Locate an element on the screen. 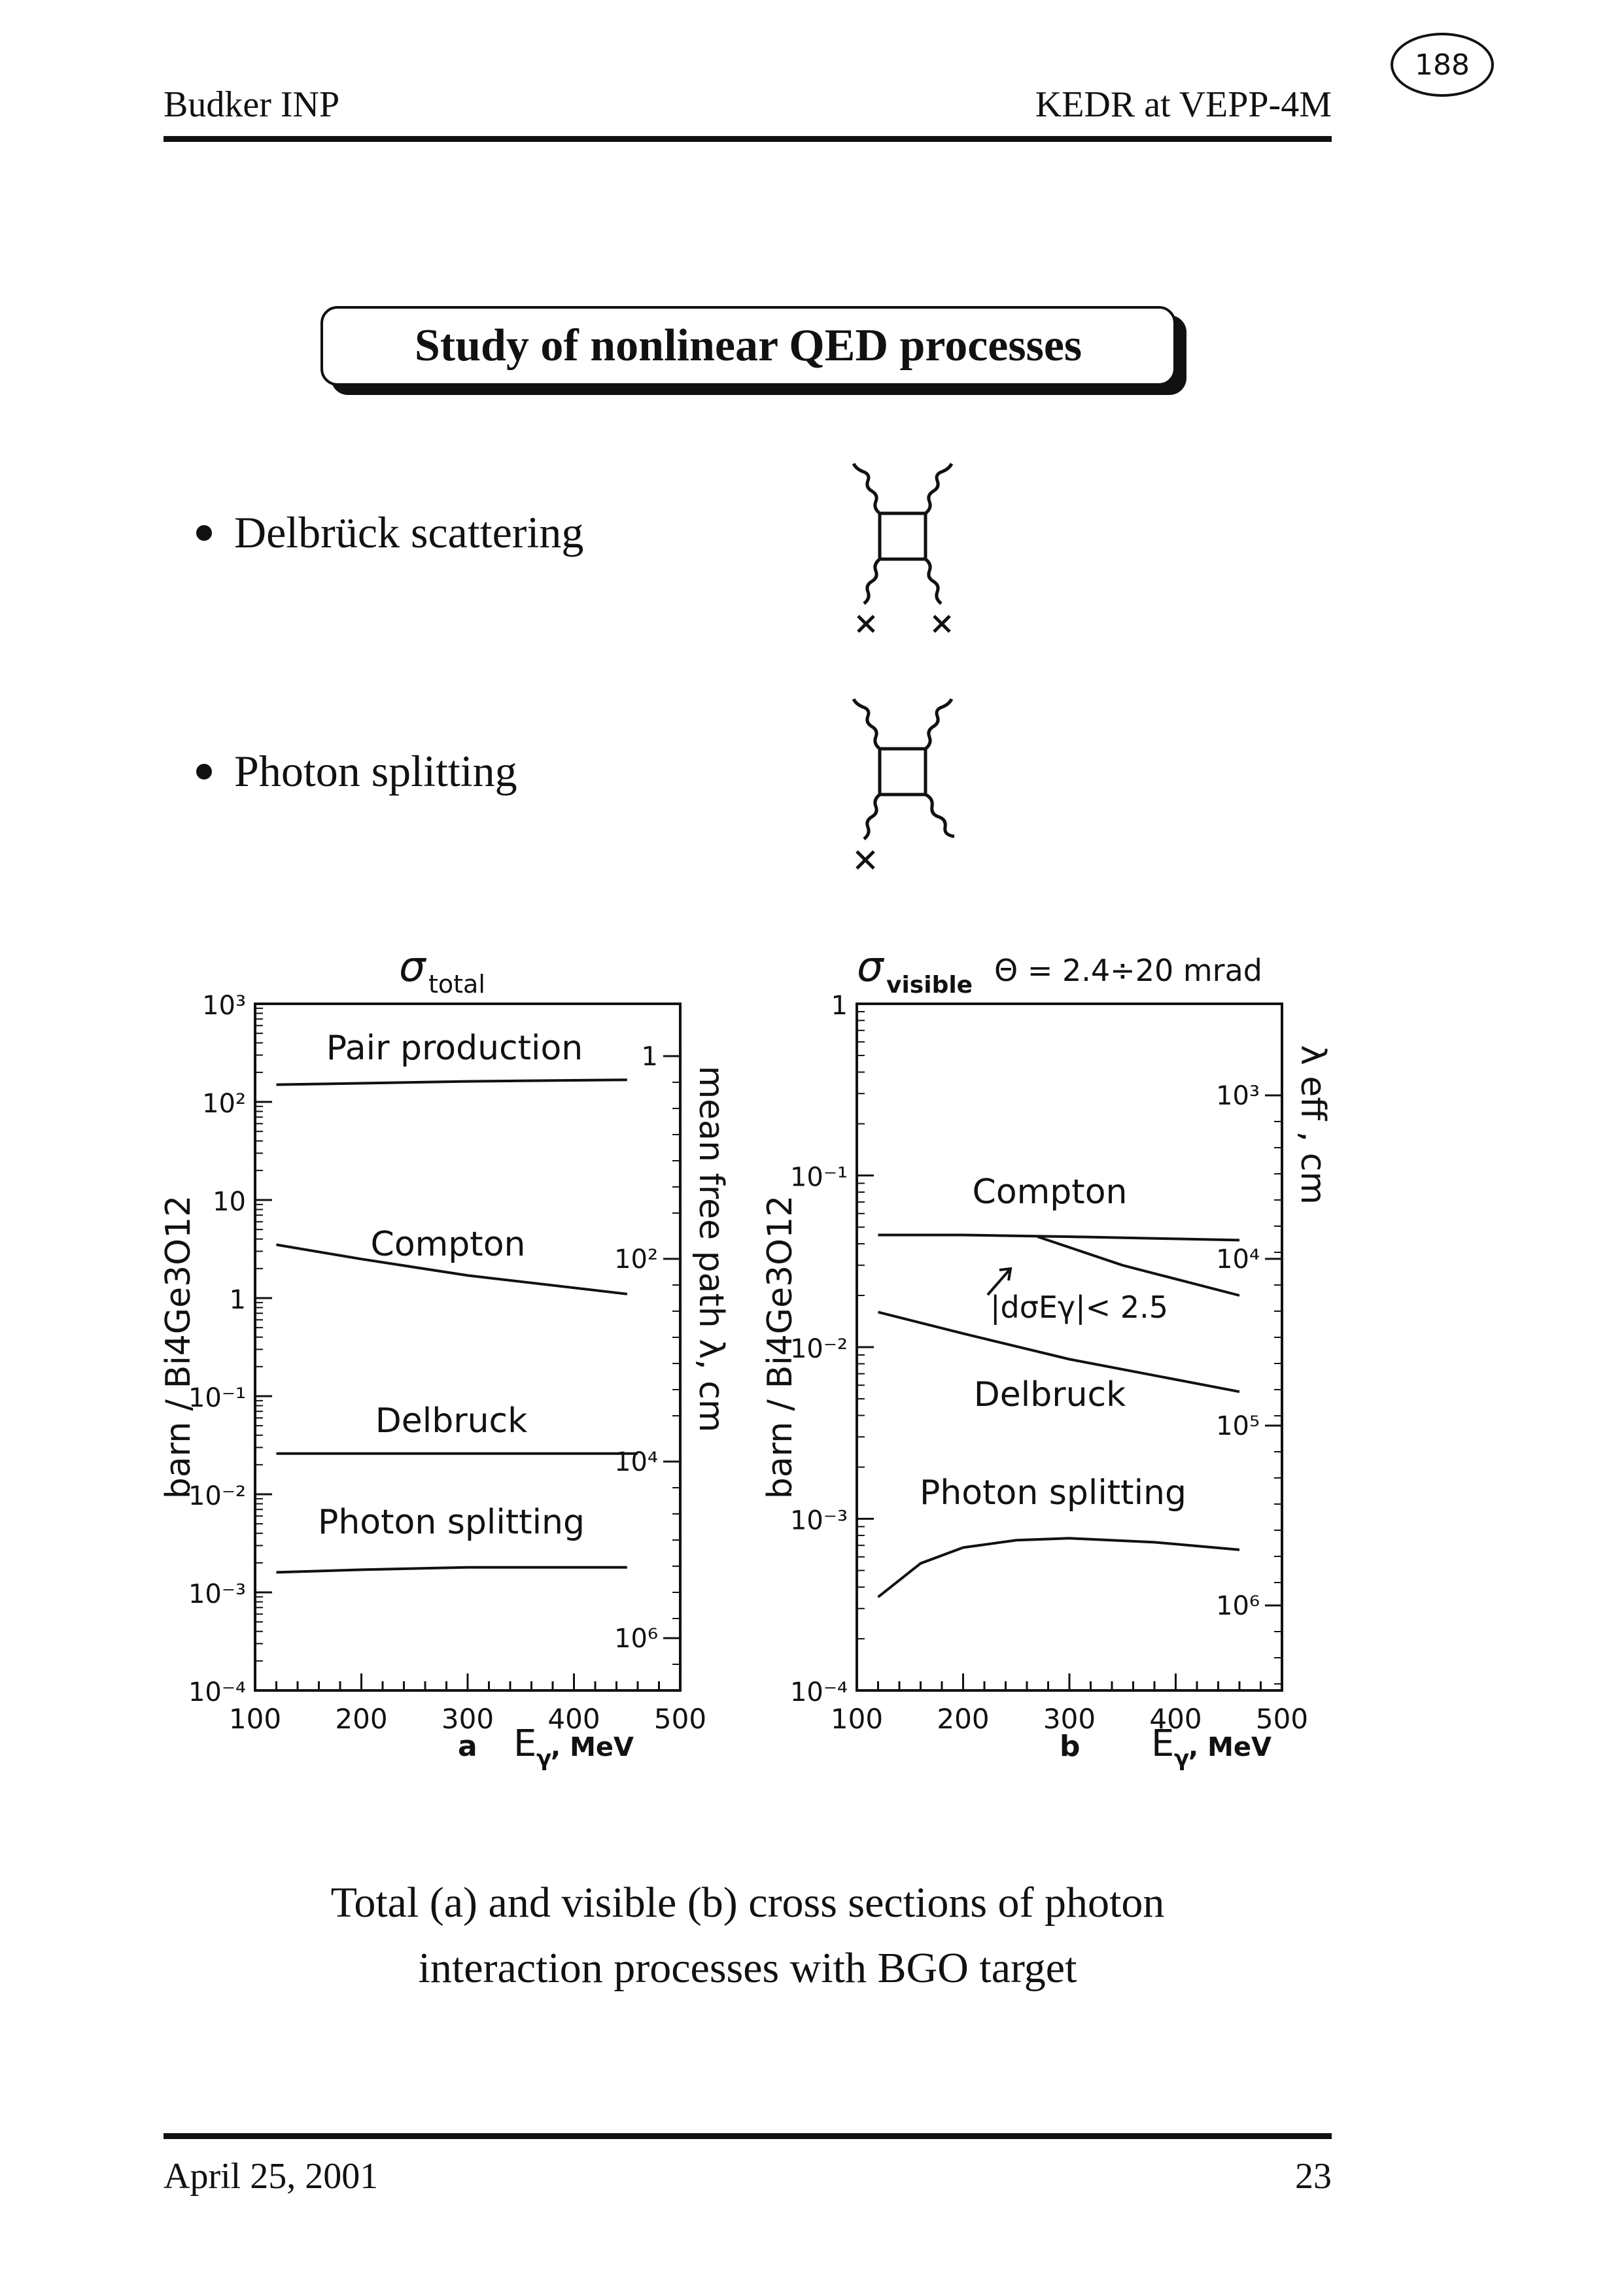  plot-frame is located at coordinates (468, 1347).